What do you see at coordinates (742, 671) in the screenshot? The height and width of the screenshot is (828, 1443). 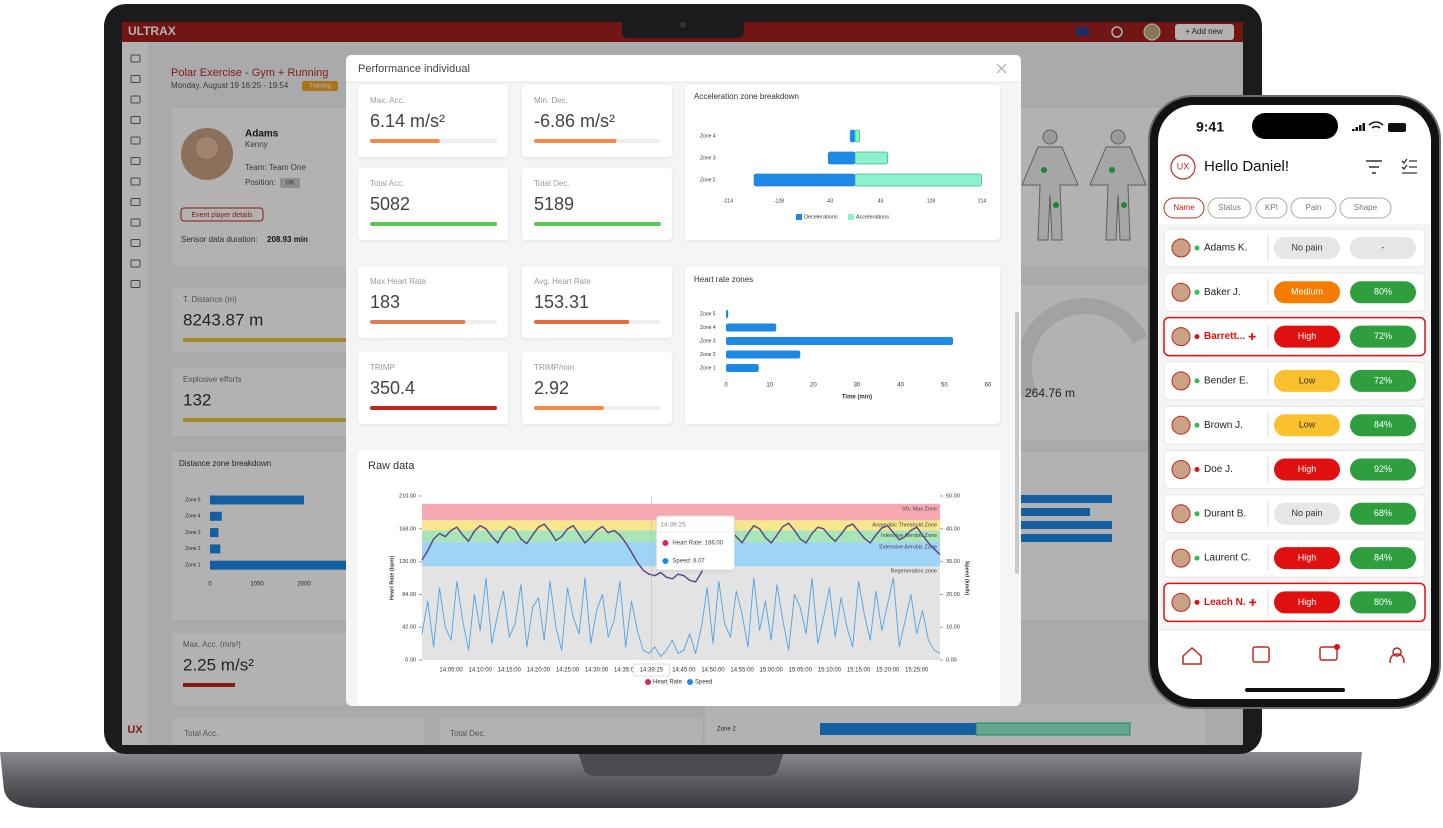 I see `x-tick-label: 14:55:00` at bounding box center [742, 671].